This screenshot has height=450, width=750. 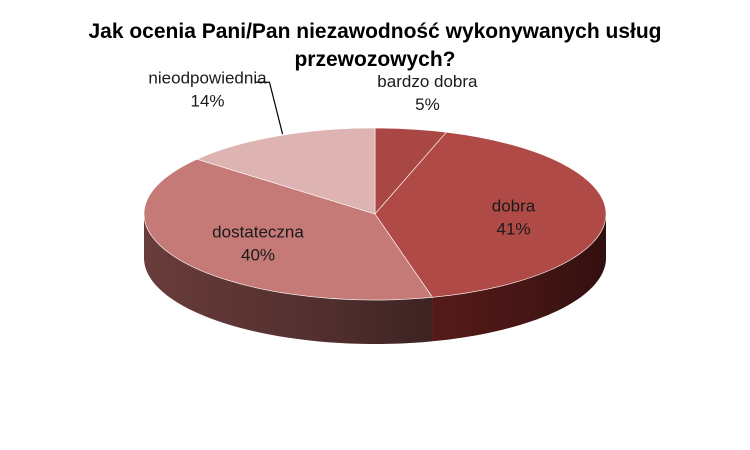 I want to click on slice-label-bardzo-dobra: bardzo dobra, so click(x=427, y=81).